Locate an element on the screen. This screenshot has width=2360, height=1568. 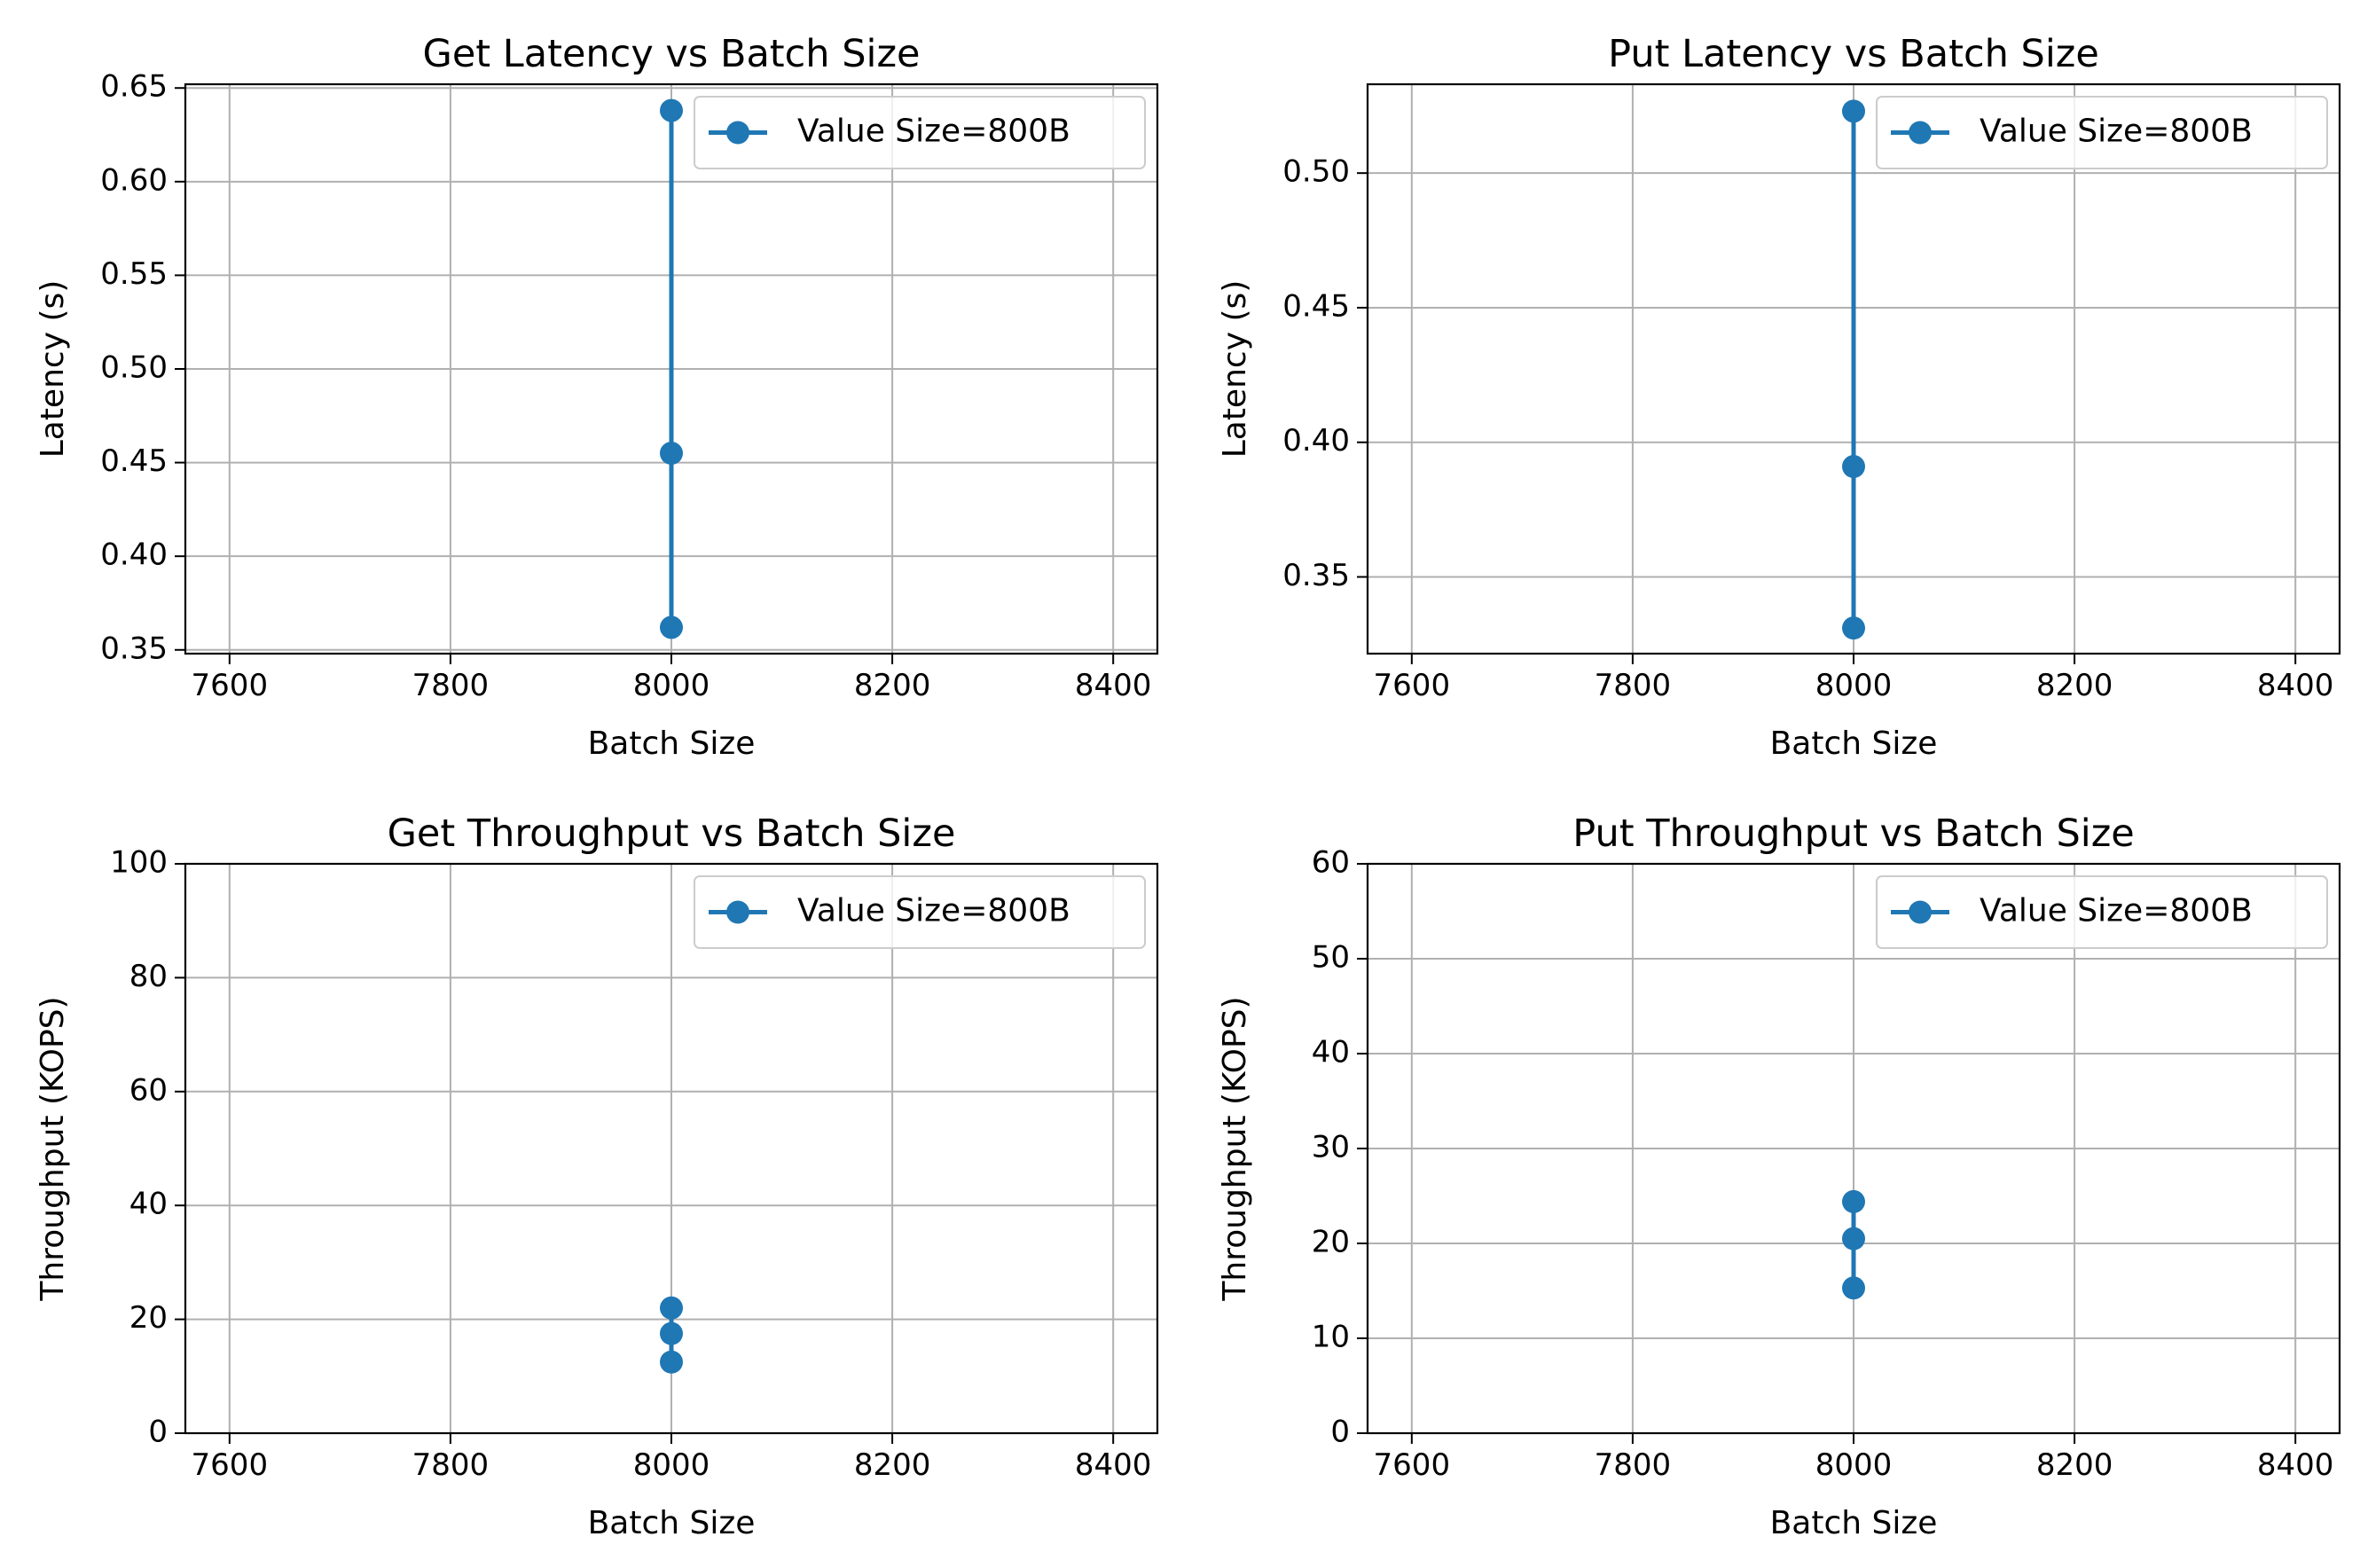
subplot-title: Put Latency vs Batch Size is located at coordinates (1853, 54).